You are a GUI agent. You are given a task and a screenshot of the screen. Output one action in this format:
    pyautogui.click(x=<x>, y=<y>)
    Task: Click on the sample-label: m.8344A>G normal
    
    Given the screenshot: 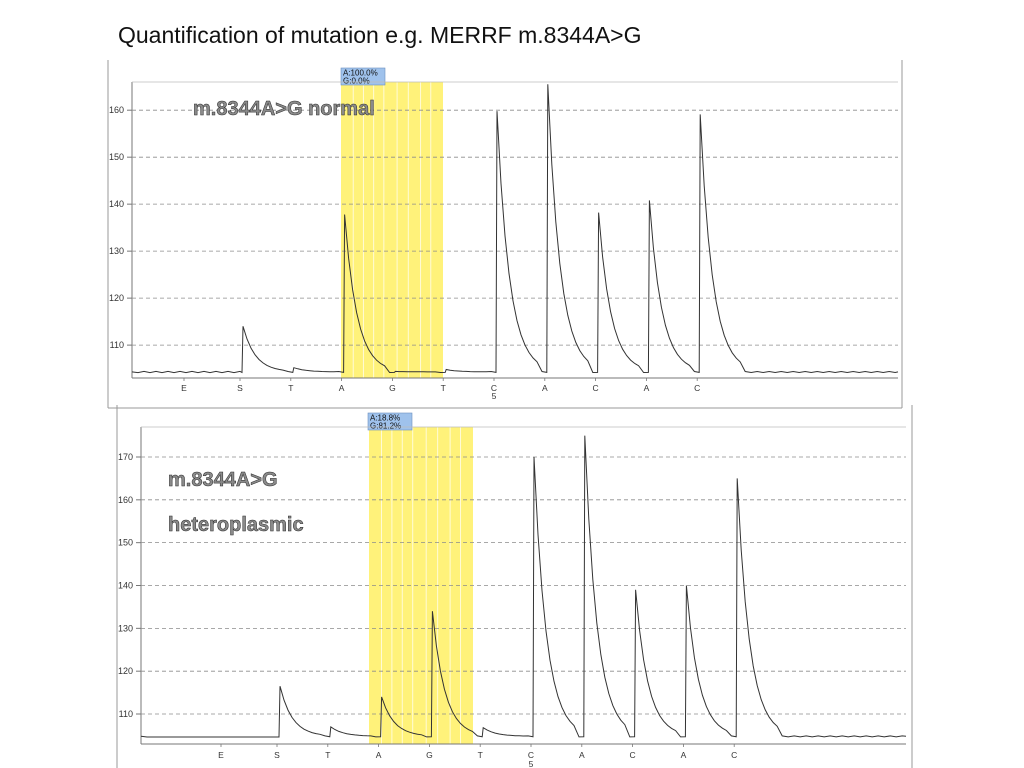 What is the action you would take?
    pyautogui.click(x=284, y=109)
    